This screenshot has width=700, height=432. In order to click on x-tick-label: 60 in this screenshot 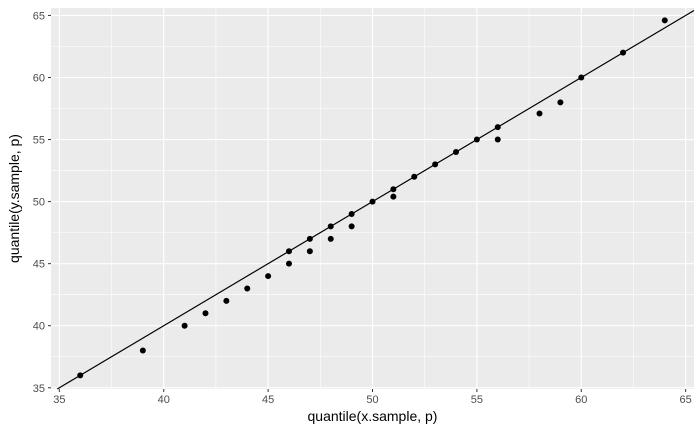, I will do `click(581, 400)`.